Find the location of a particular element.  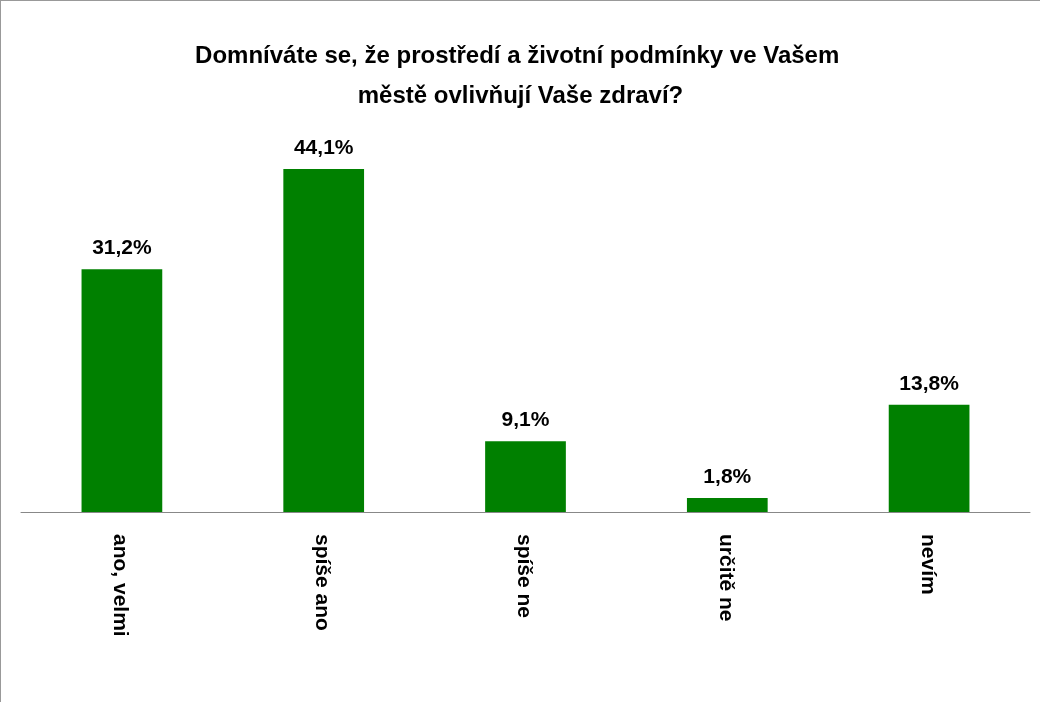

x-tick-label: spíše ano is located at coordinates (324, 582).